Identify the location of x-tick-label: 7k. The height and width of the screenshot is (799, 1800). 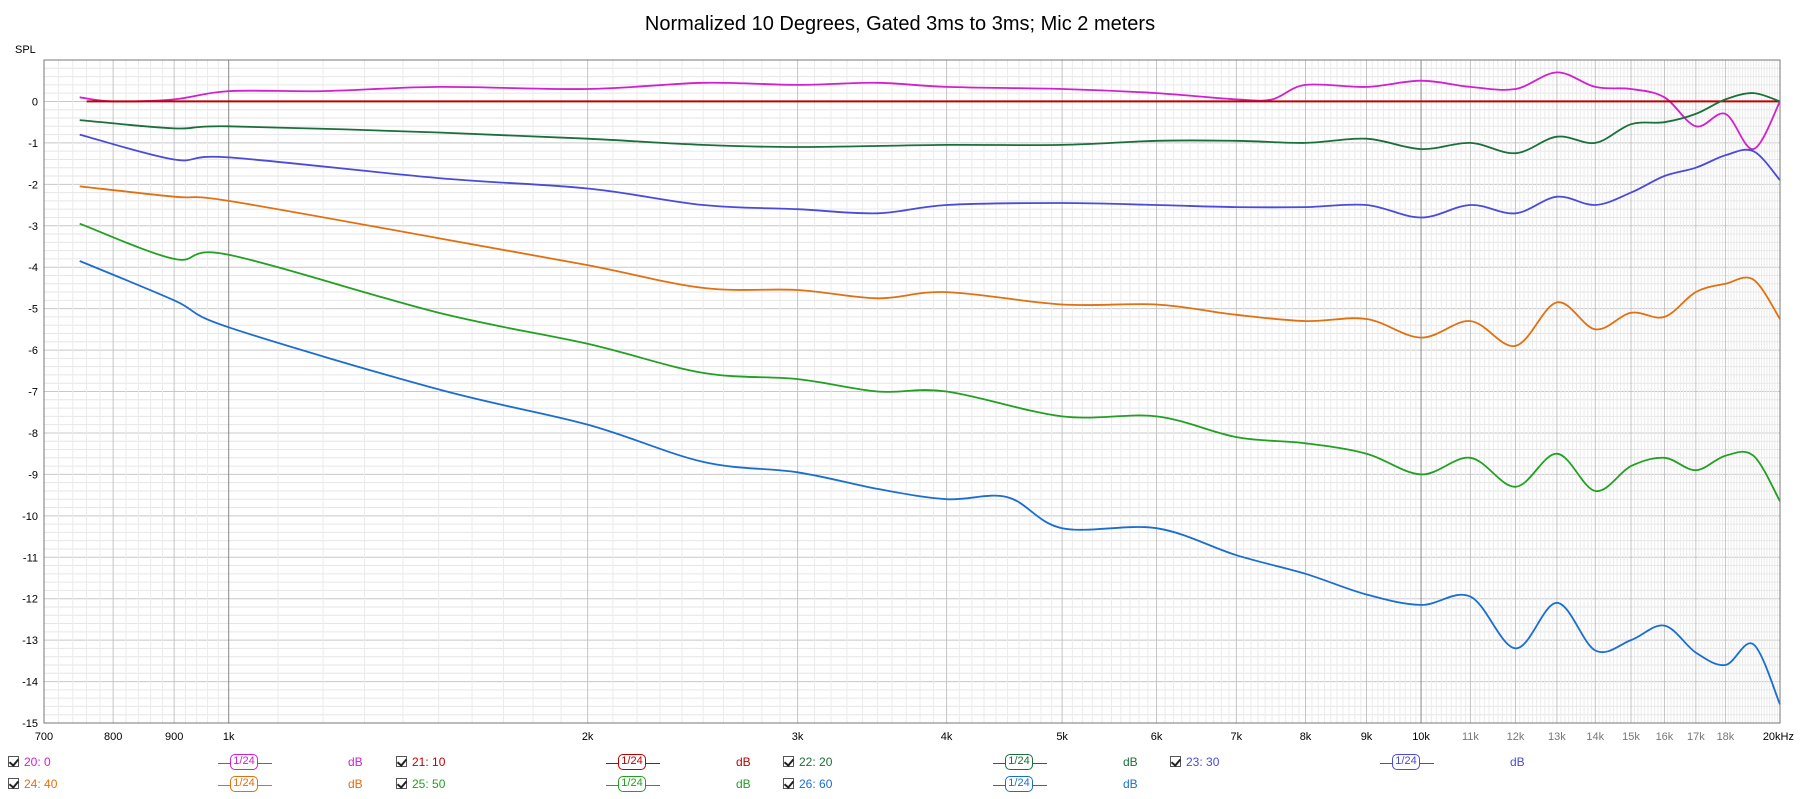
(1237, 737).